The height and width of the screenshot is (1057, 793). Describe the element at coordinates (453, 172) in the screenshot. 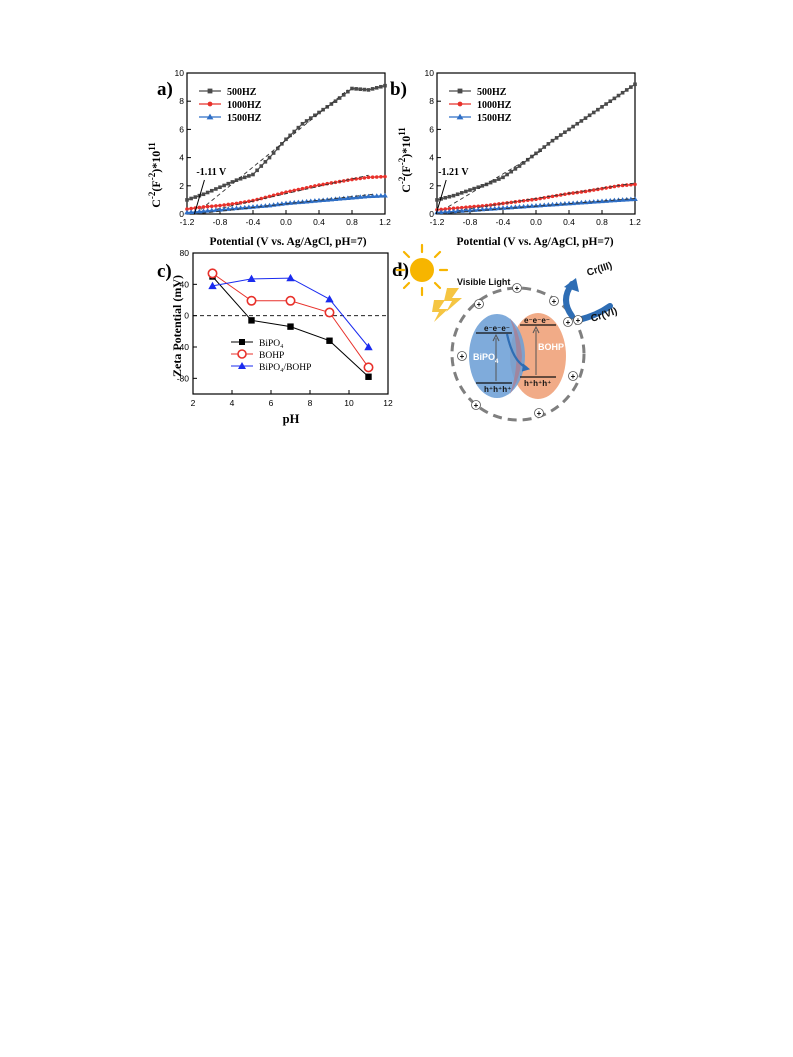

I see `panel-b-annotation: -1.21 V` at that location.